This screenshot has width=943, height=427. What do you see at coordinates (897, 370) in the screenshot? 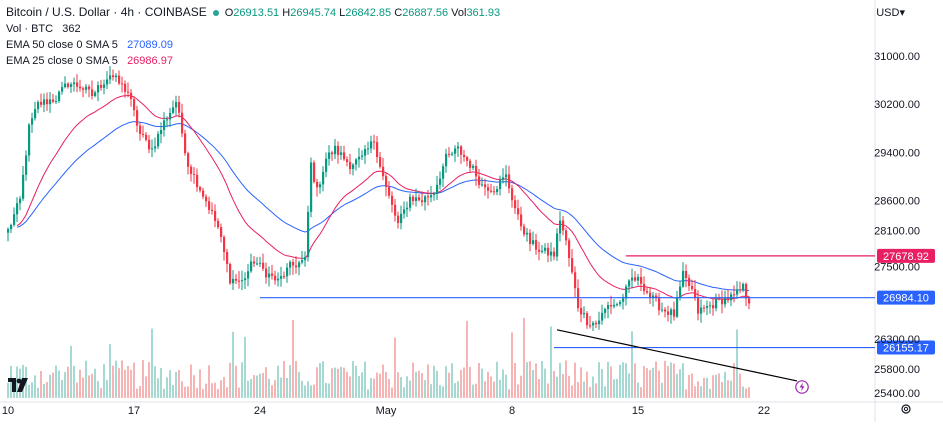
I see `price-tick-label: 25800.00` at bounding box center [897, 370].